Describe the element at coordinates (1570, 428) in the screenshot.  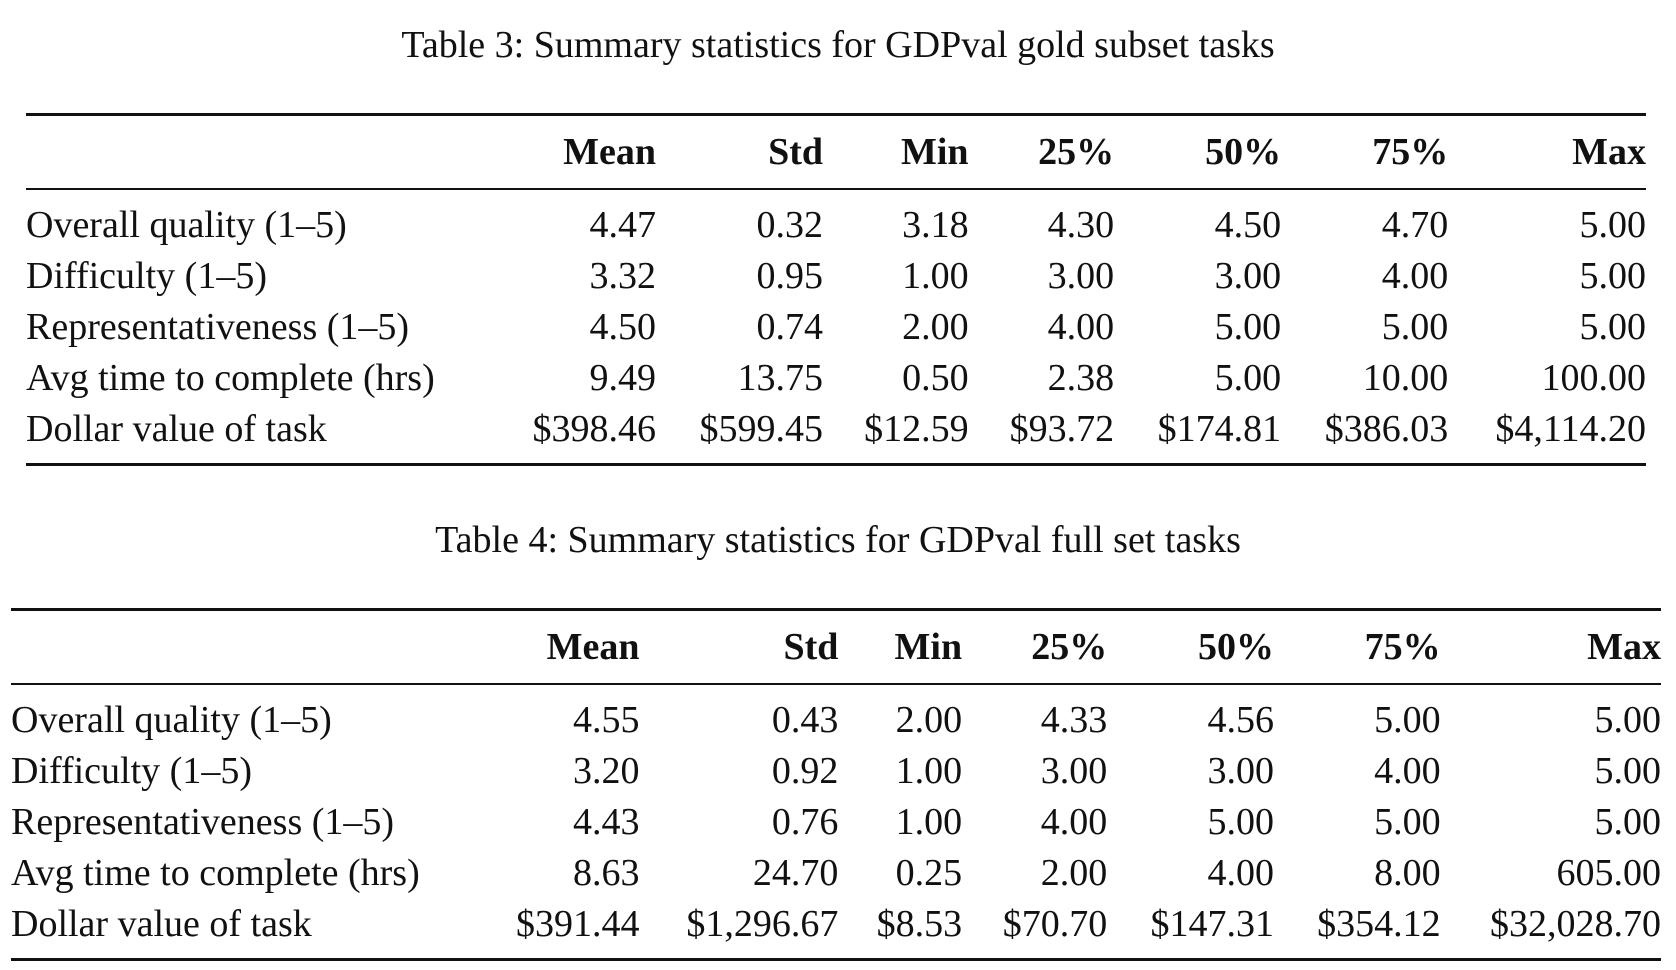
I see `cell-max: $4,114.20` at that location.